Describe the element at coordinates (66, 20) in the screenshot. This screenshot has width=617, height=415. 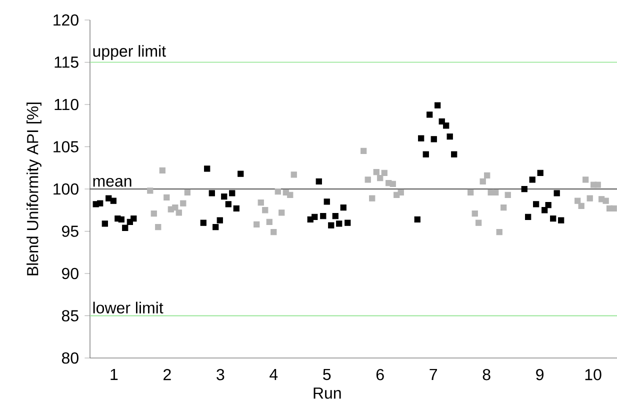
I see `y-tick-label: 120` at that location.